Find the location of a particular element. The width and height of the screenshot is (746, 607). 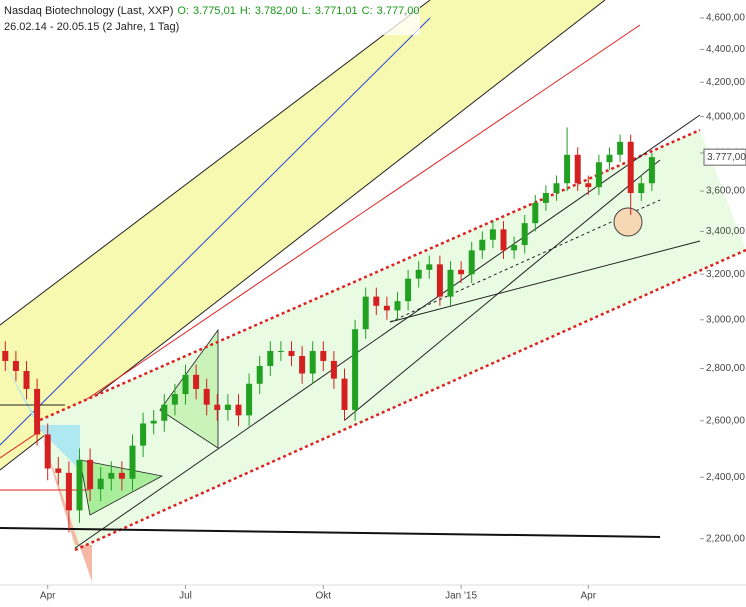

y-tick-label: 3,200,00 is located at coordinates (725, 274).